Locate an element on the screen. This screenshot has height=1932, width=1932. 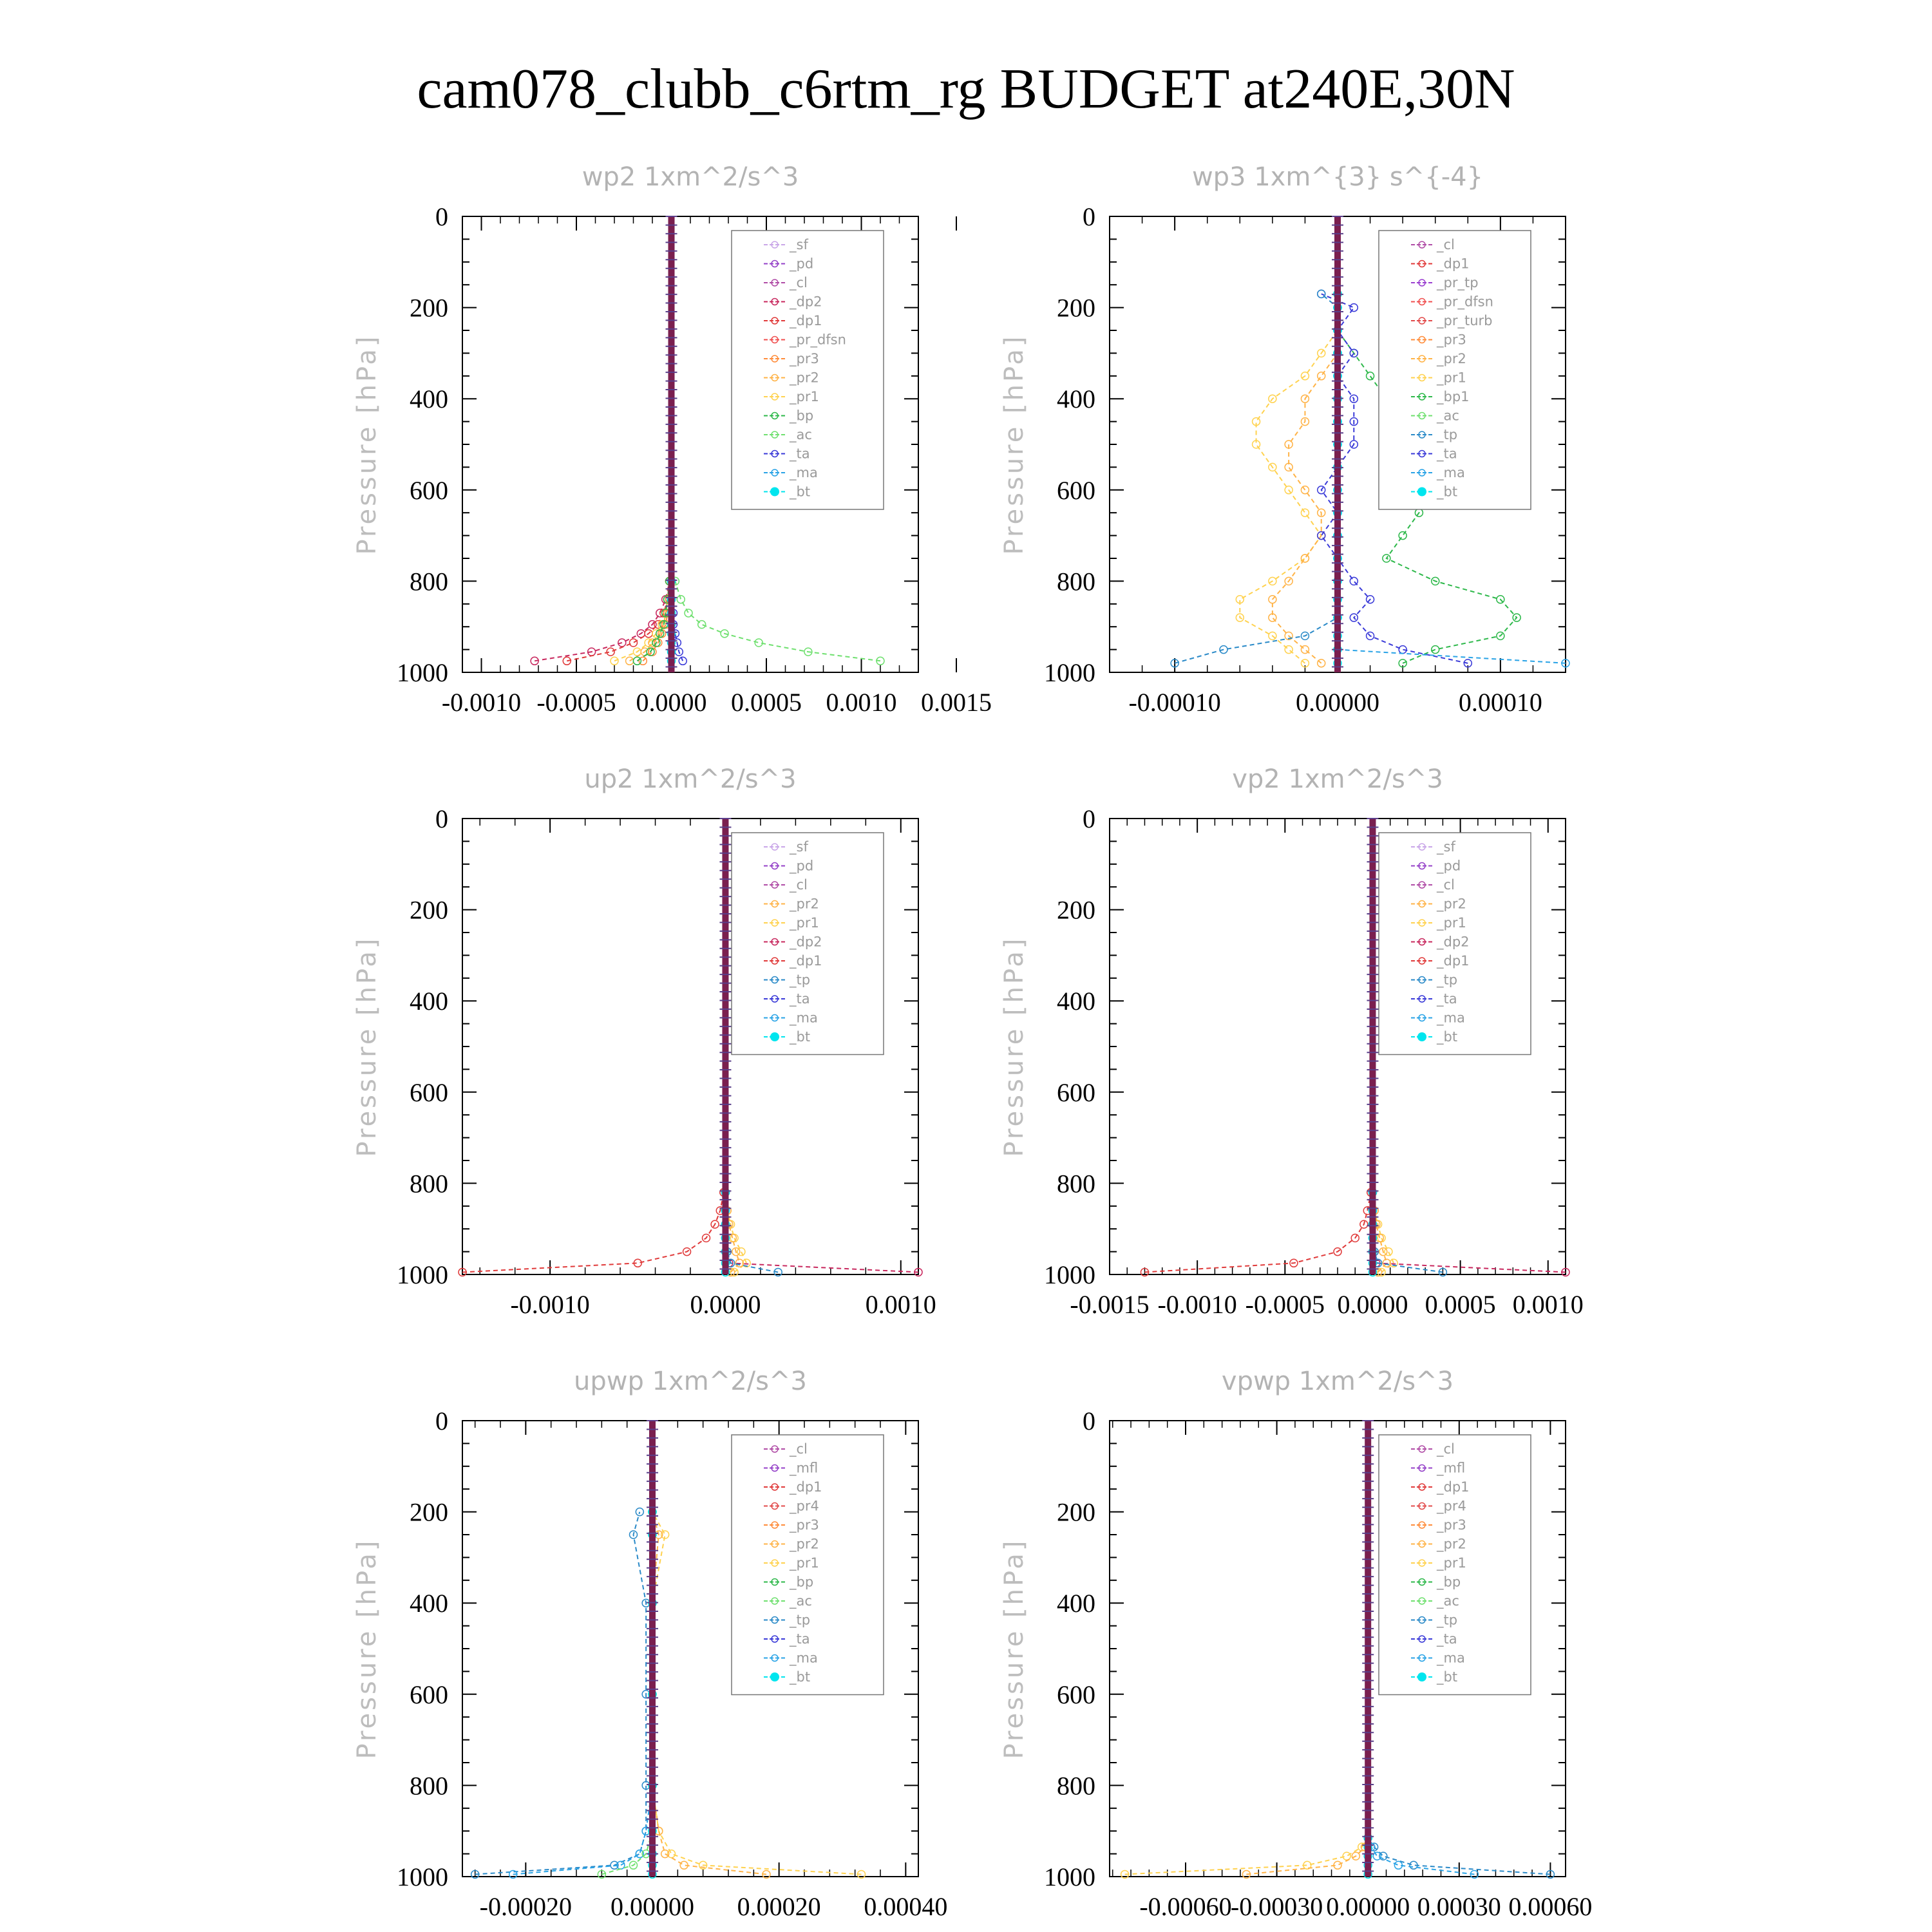
legend-label: _bp1 is located at coordinates (1453, 397).